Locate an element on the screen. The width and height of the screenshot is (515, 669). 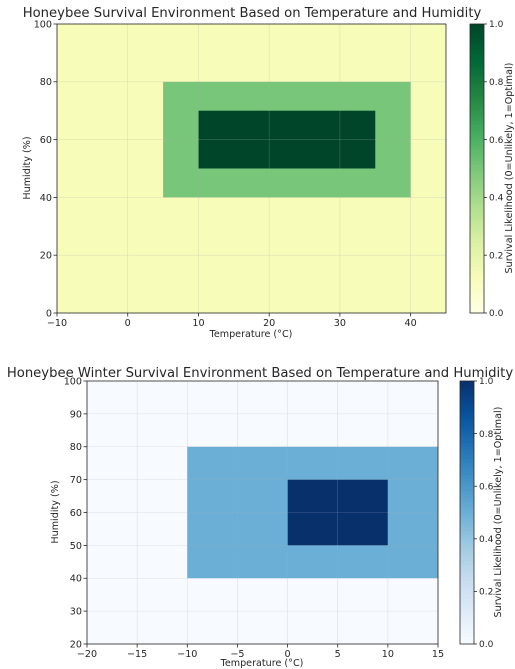
chart-1-colorbar-tick-label-3: 0.6 is located at coordinates (496, 141).